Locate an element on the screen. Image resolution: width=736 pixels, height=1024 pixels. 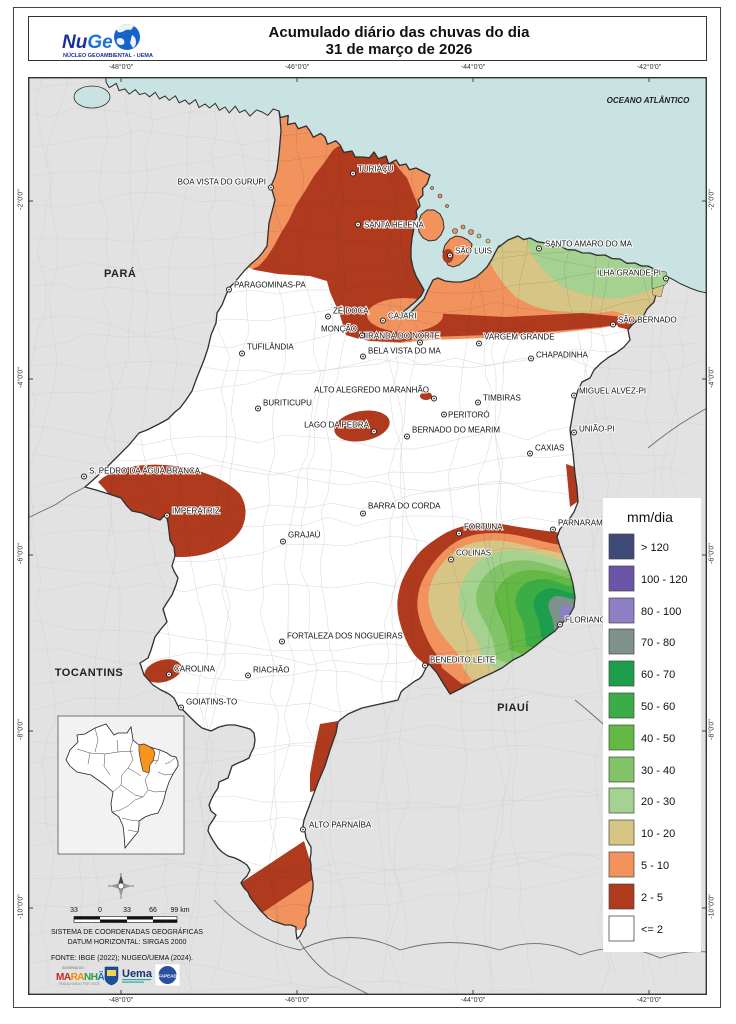
svg-text: GRAJAÚ is located at coordinates (304, 535).